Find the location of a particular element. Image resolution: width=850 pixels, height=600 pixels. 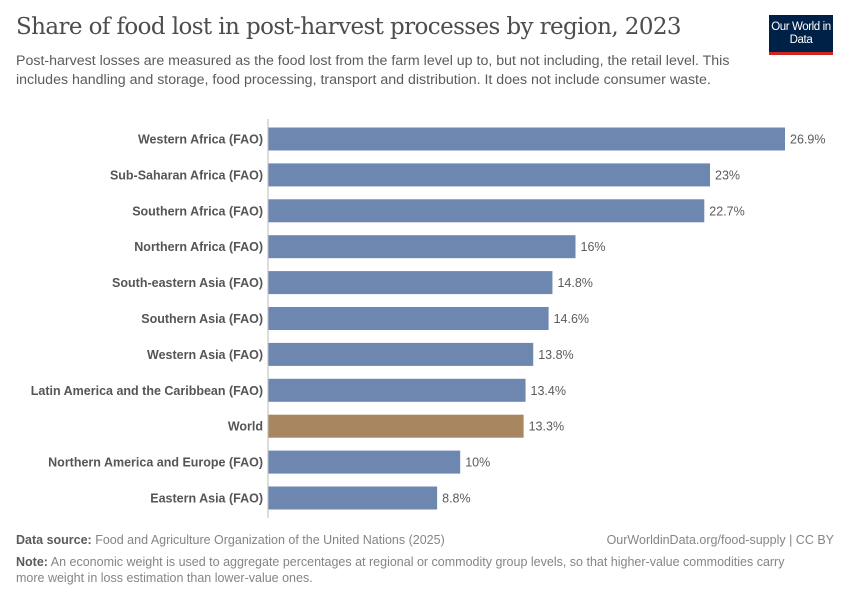

value-label: 26.9% is located at coordinates (807, 140).